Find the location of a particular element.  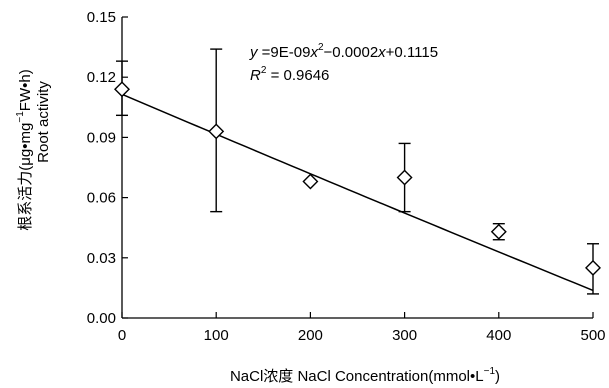

x-tick-label: 0 is located at coordinates (122, 335).